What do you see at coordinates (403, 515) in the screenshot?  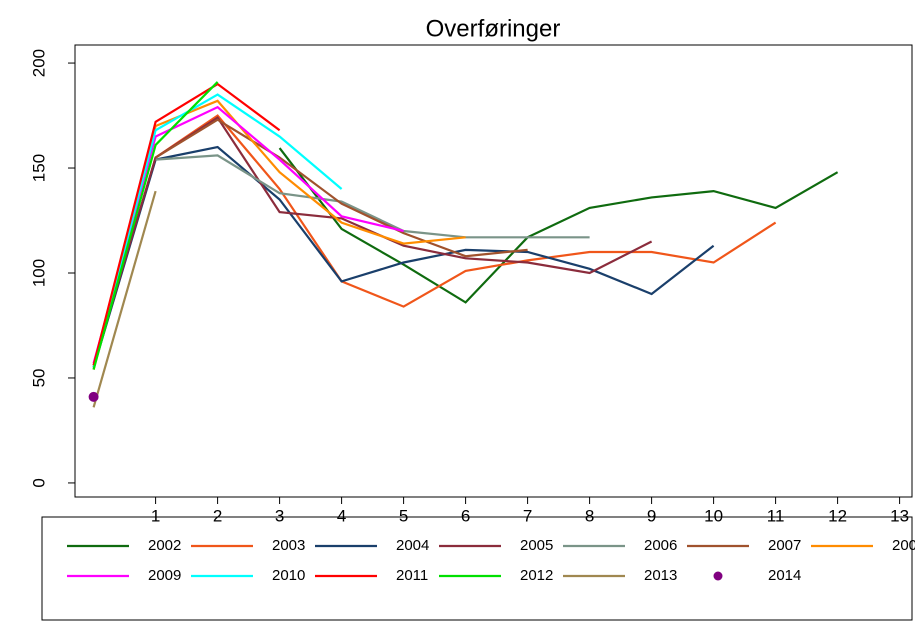 I see `x-tick-label: 5` at bounding box center [403, 515].